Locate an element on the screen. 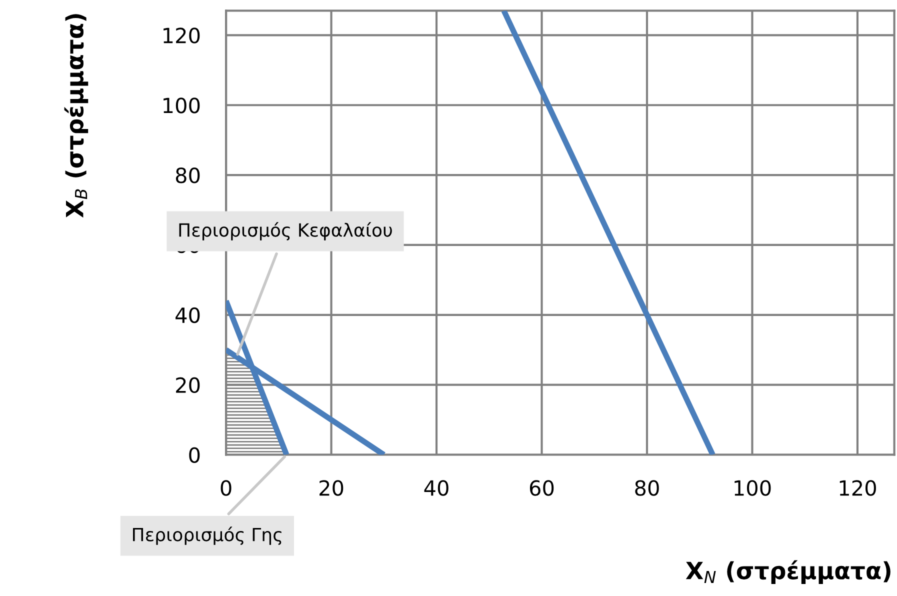  annotation: Περιορισμός Κεφαλαίου is located at coordinates (285, 231).